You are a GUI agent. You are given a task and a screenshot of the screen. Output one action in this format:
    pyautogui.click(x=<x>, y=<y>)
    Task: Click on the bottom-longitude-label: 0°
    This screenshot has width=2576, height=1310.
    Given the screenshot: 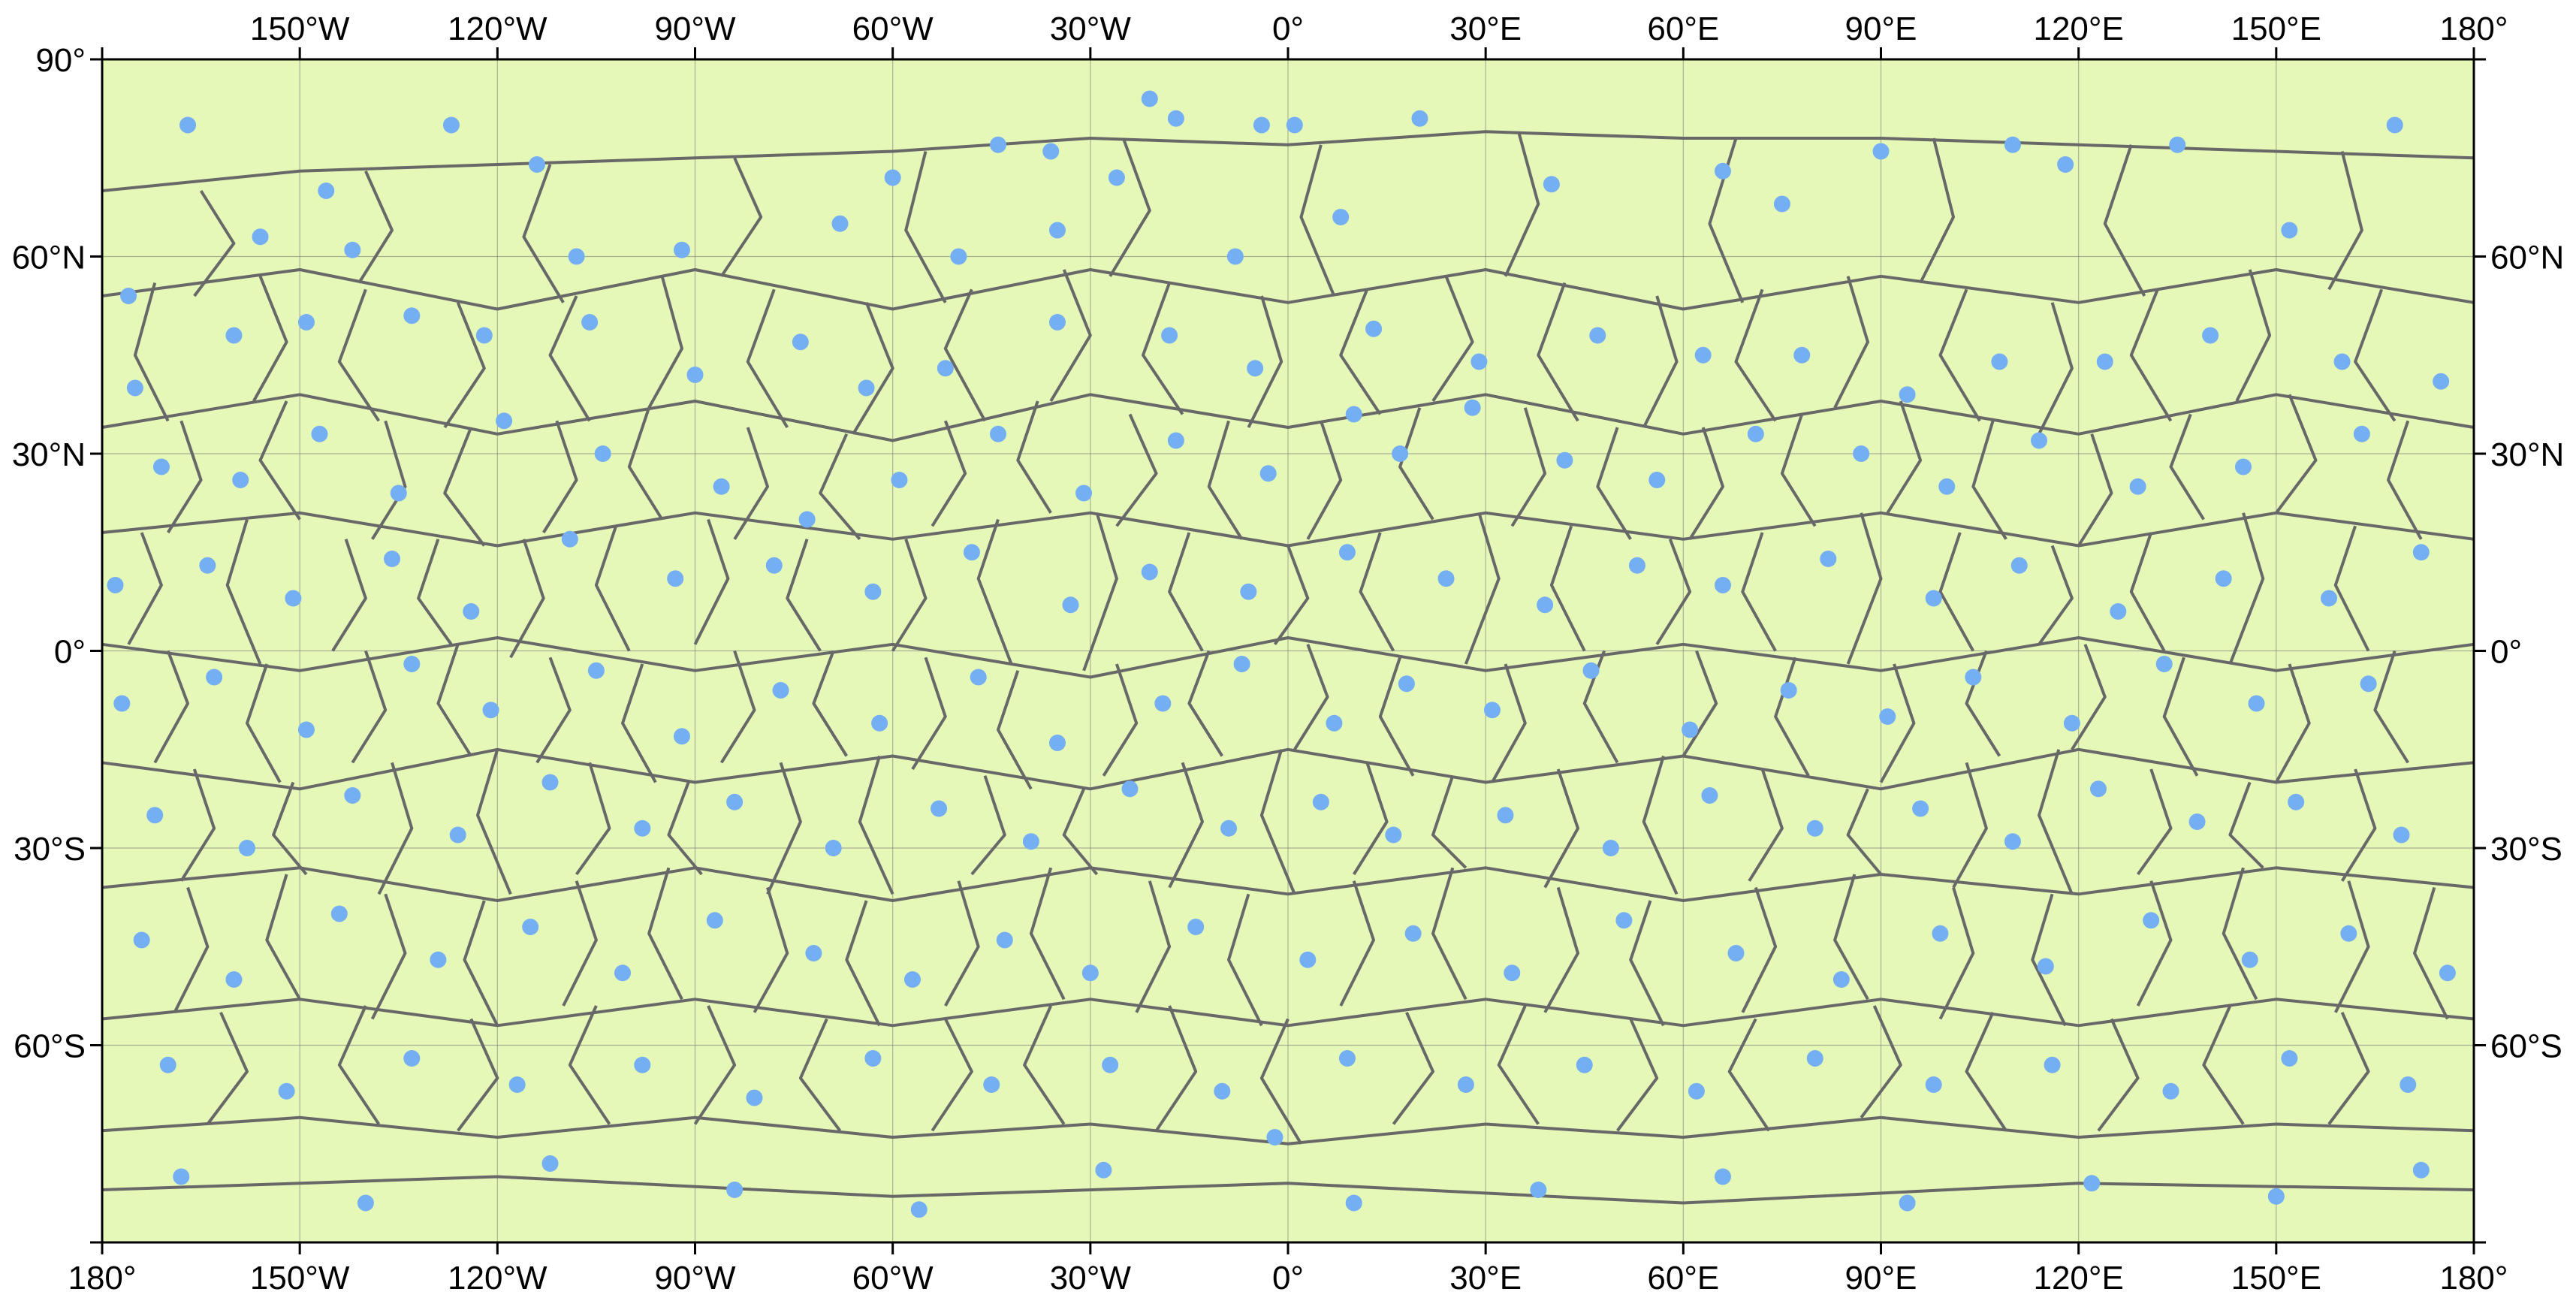 What is the action you would take?
    pyautogui.click(x=1288, y=1278)
    